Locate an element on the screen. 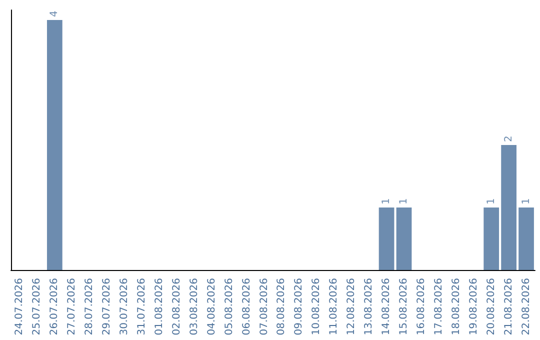  x-tick-label: 08.08.2026 is located at coordinates (282, 307).